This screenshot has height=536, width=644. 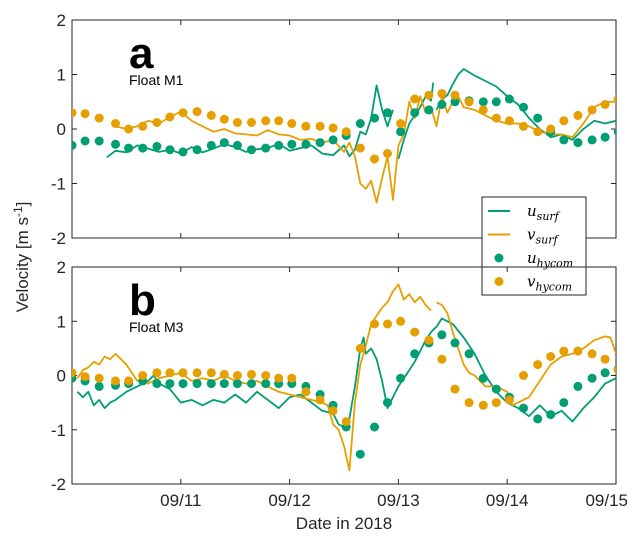 What do you see at coordinates (58, 238) in the screenshot?
I see `y-tick-label: -2` at bounding box center [58, 238].